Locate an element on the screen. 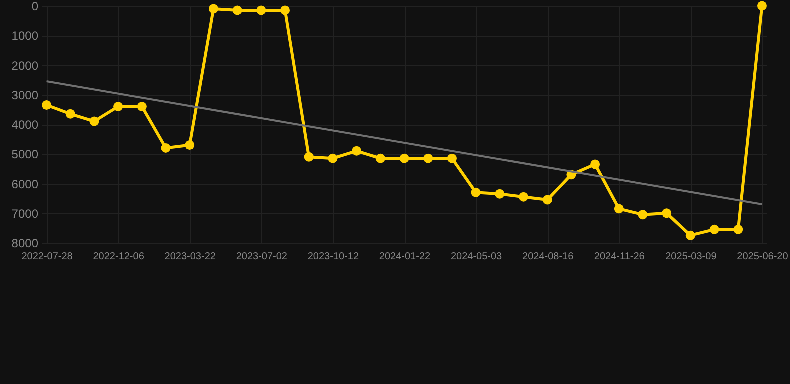  y-tick-label: 5000 is located at coordinates (25, 155).